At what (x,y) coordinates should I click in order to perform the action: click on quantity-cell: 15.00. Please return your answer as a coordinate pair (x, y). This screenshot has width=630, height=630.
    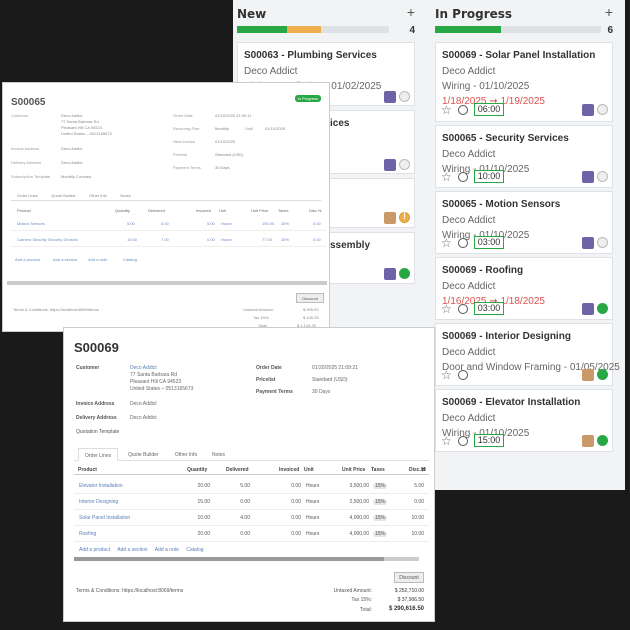
    Looking at the image, I should click on (203, 502).